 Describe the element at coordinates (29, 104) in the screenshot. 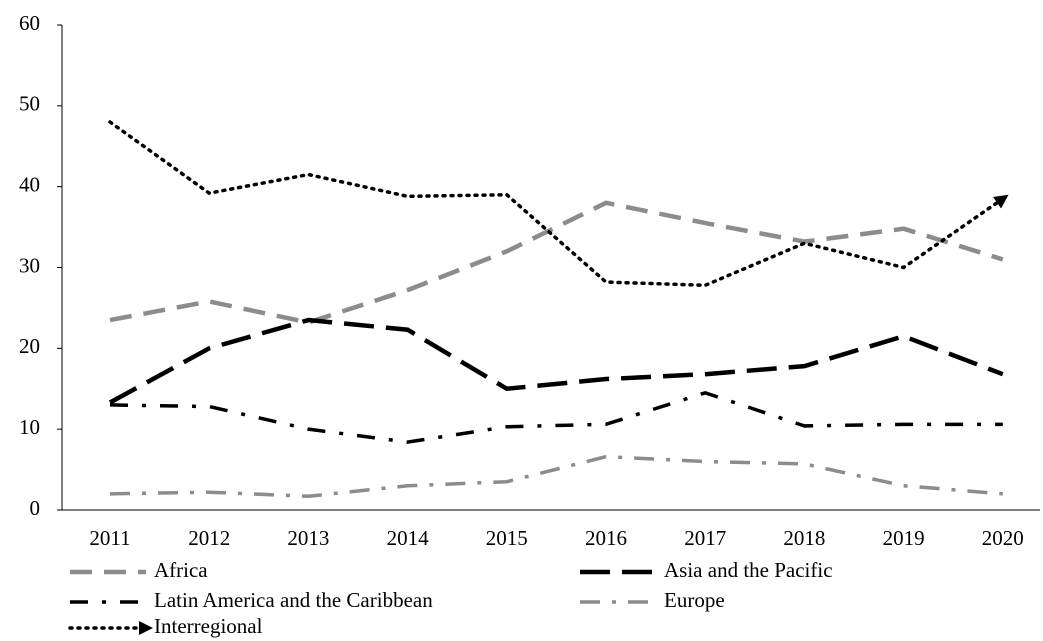

I see `y-tick-label: 50` at that location.